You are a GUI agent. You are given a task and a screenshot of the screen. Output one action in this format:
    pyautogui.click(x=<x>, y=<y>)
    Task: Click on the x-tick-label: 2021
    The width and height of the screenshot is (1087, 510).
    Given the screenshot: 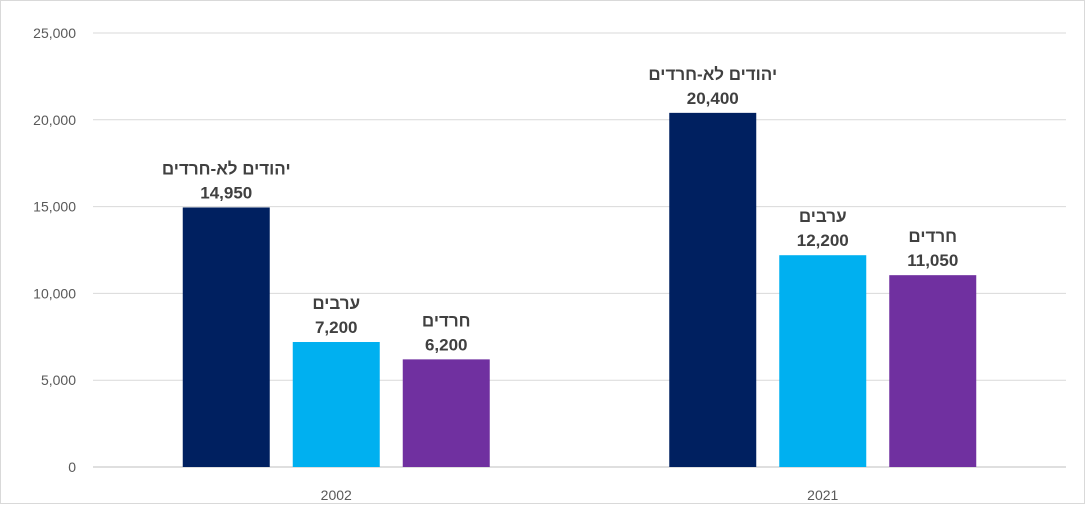 What is the action you would take?
    pyautogui.click(x=822, y=495)
    